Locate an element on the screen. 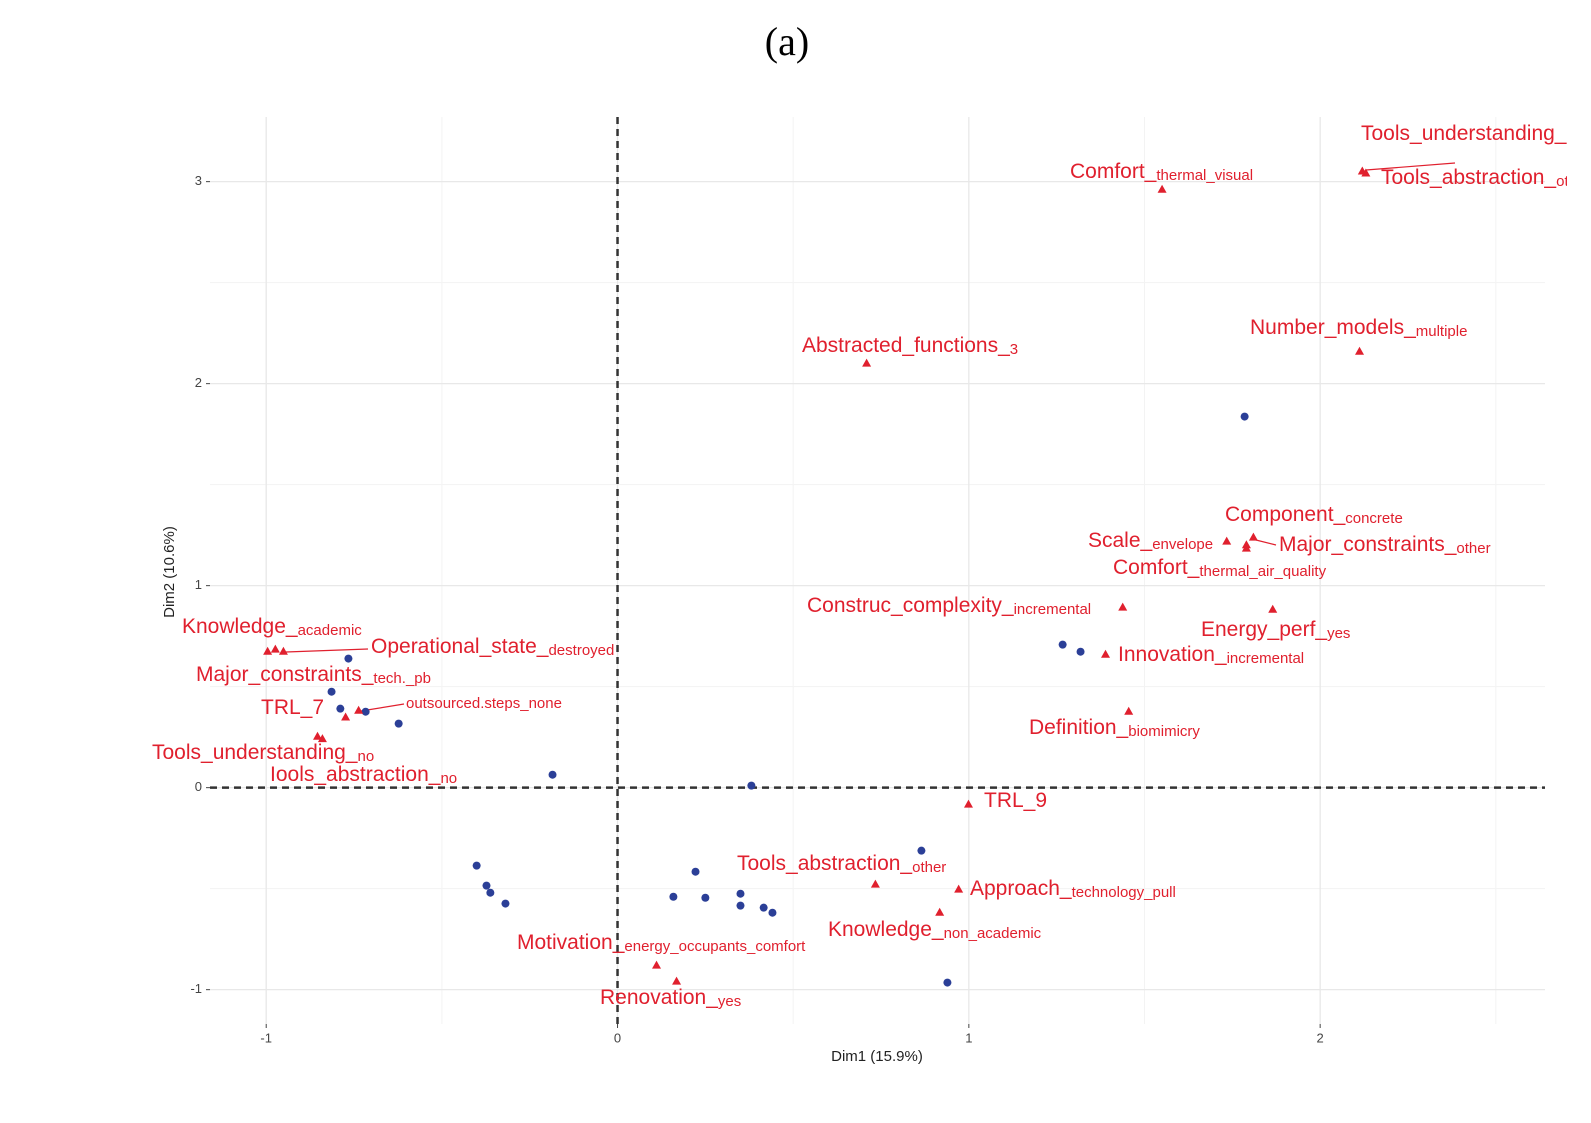 The image size is (1591, 1123). modality-label: Number_models_multiple is located at coordinates (1358, 328).